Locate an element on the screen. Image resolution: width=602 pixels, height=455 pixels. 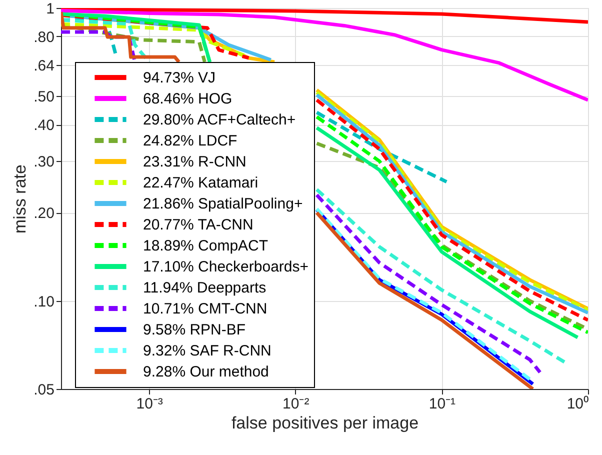
y-tick-label: .50 is located at coordinates (44, 97).